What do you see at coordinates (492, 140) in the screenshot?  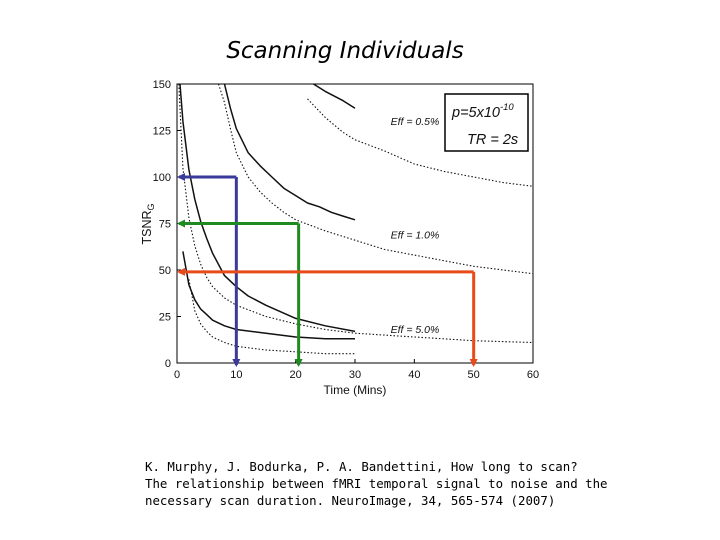 I see `legend-tr: TR = 2s` at bounding box center [492, 140].